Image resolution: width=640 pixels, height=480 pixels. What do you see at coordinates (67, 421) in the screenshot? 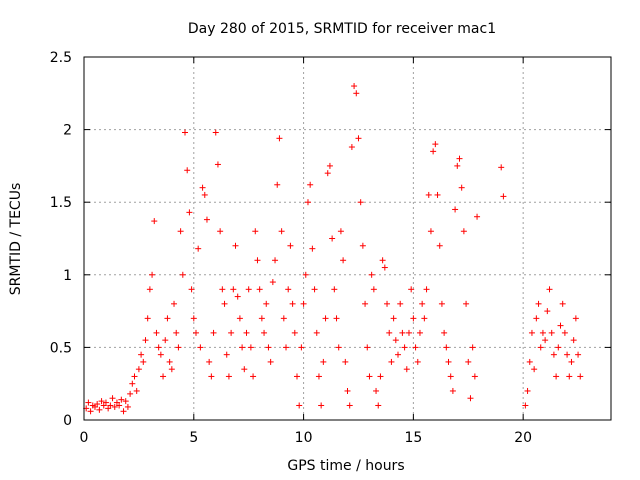
I see `y-tick-label: 0` at bounding box center [67, 421].